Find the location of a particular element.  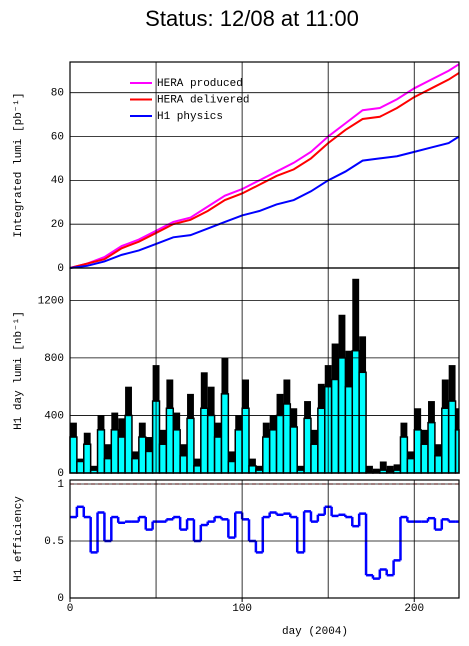

legend-label: H1 physics is located at coordinates (190, 117).